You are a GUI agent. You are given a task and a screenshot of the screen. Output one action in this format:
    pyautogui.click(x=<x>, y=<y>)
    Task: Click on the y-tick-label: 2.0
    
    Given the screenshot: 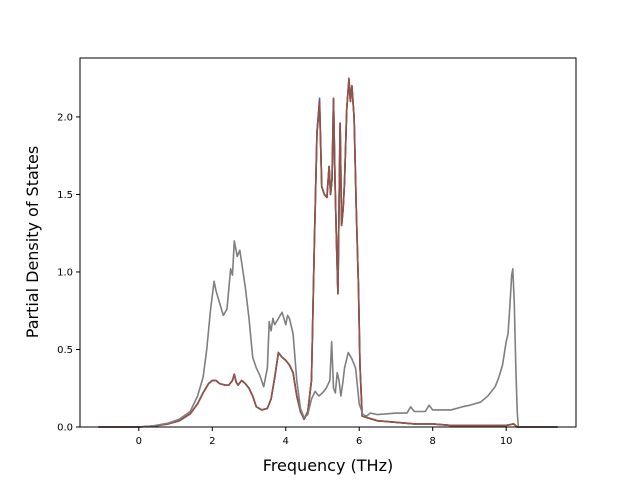 What is the action you would take?
    pyautogui.click(x=65, y=117)
    